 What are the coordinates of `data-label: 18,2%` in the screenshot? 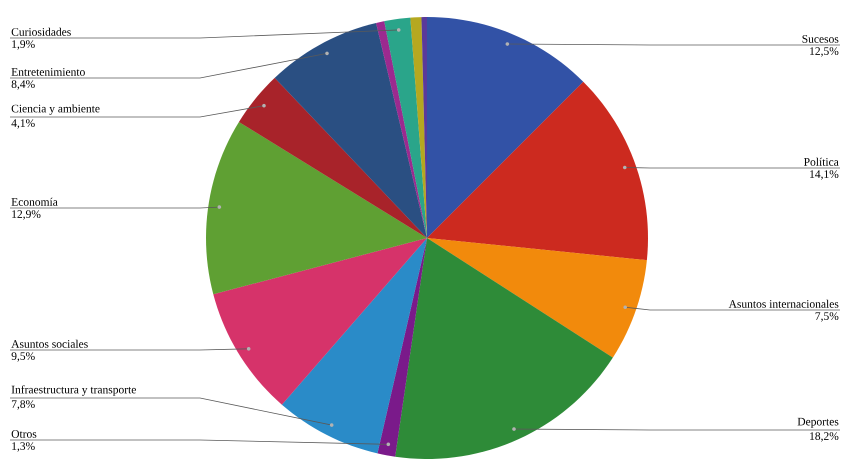 It's located at (824, 437).